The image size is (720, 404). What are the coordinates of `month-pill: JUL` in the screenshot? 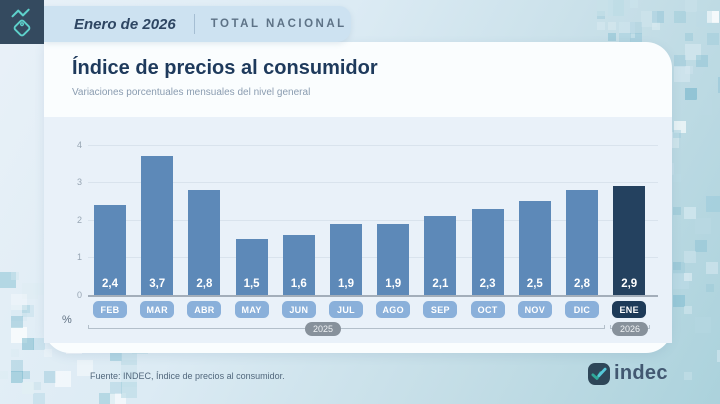 It's located at (346, 309).